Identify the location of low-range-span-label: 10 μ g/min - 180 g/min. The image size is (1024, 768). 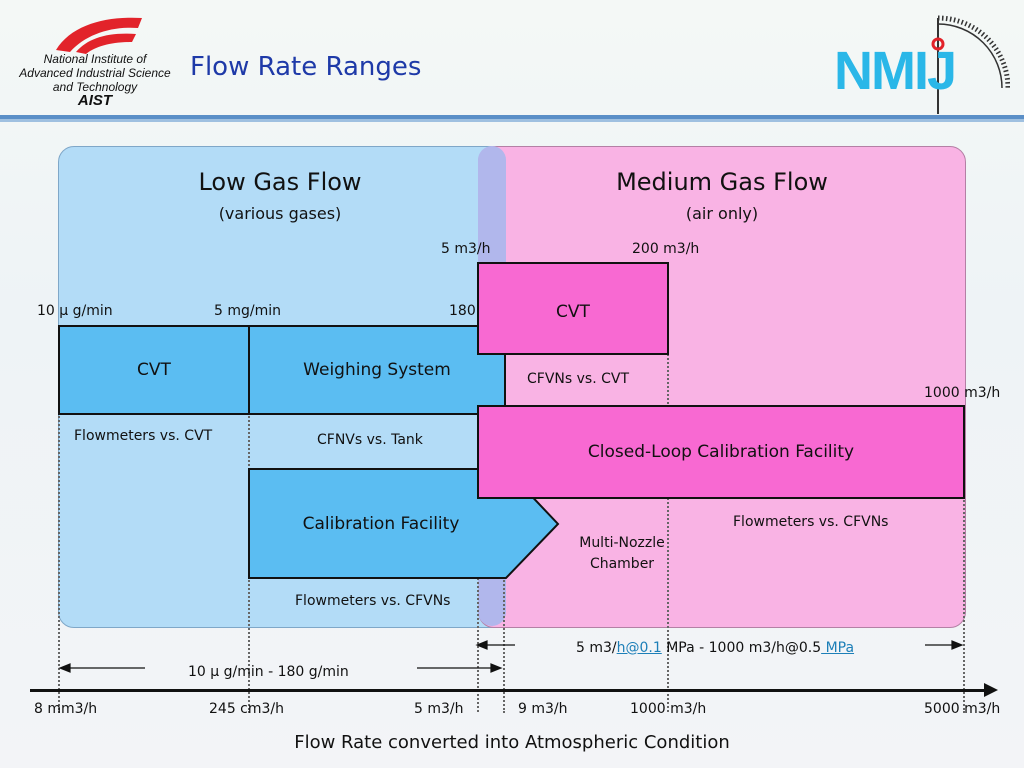
(268, 672).